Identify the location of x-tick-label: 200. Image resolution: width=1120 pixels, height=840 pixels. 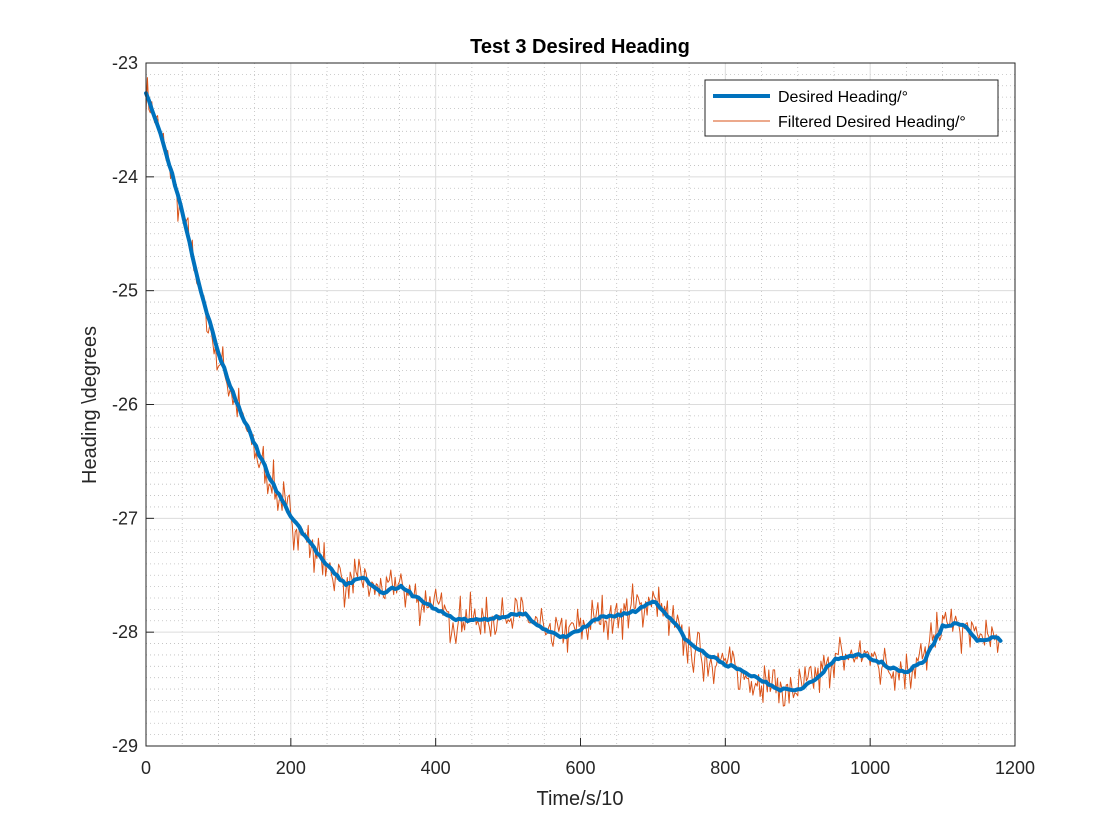
(291, 768).